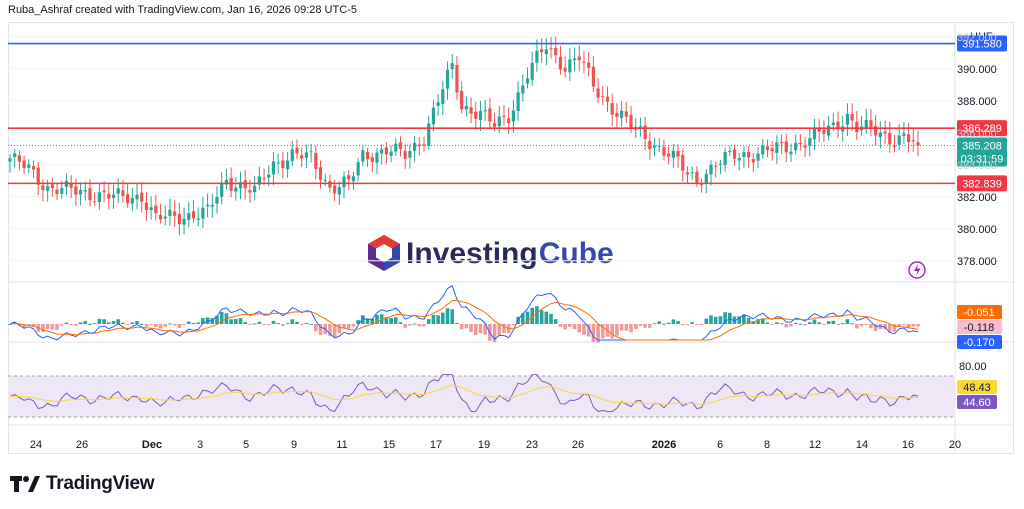 This screenshot has width=1024, height=509. I want to click on macd-value-label: -0.170, so click(978, 343).